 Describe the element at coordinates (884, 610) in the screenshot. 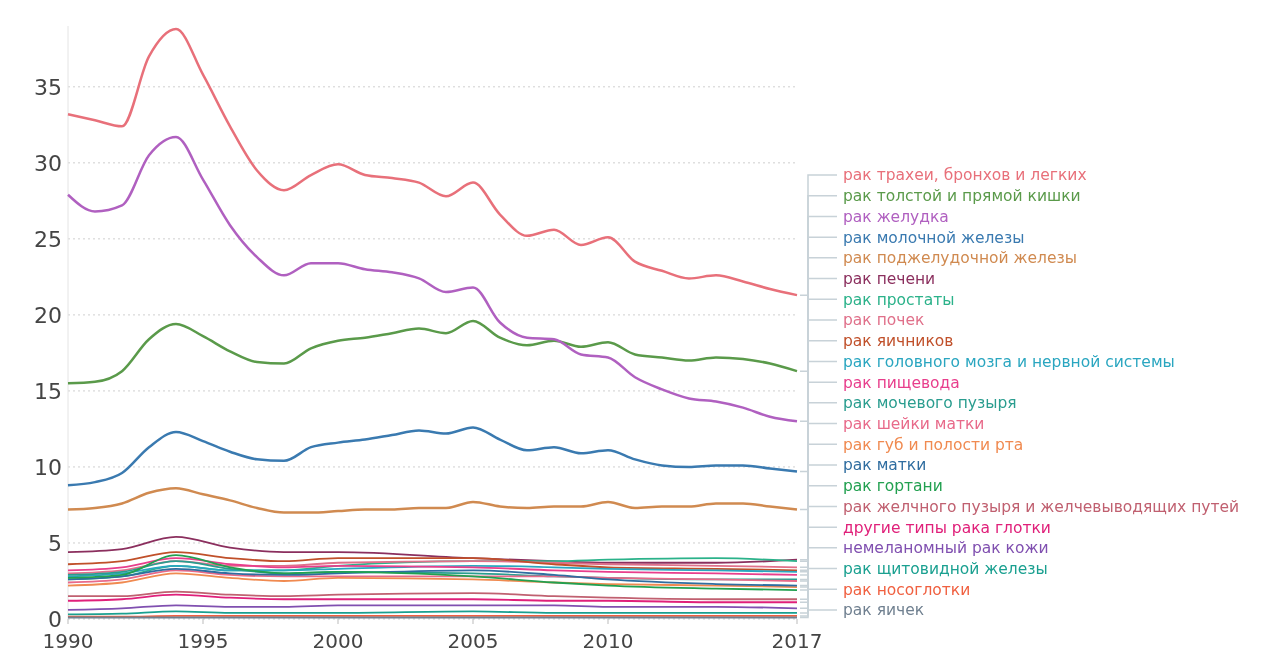

I see `text: рак яичек` at that location.